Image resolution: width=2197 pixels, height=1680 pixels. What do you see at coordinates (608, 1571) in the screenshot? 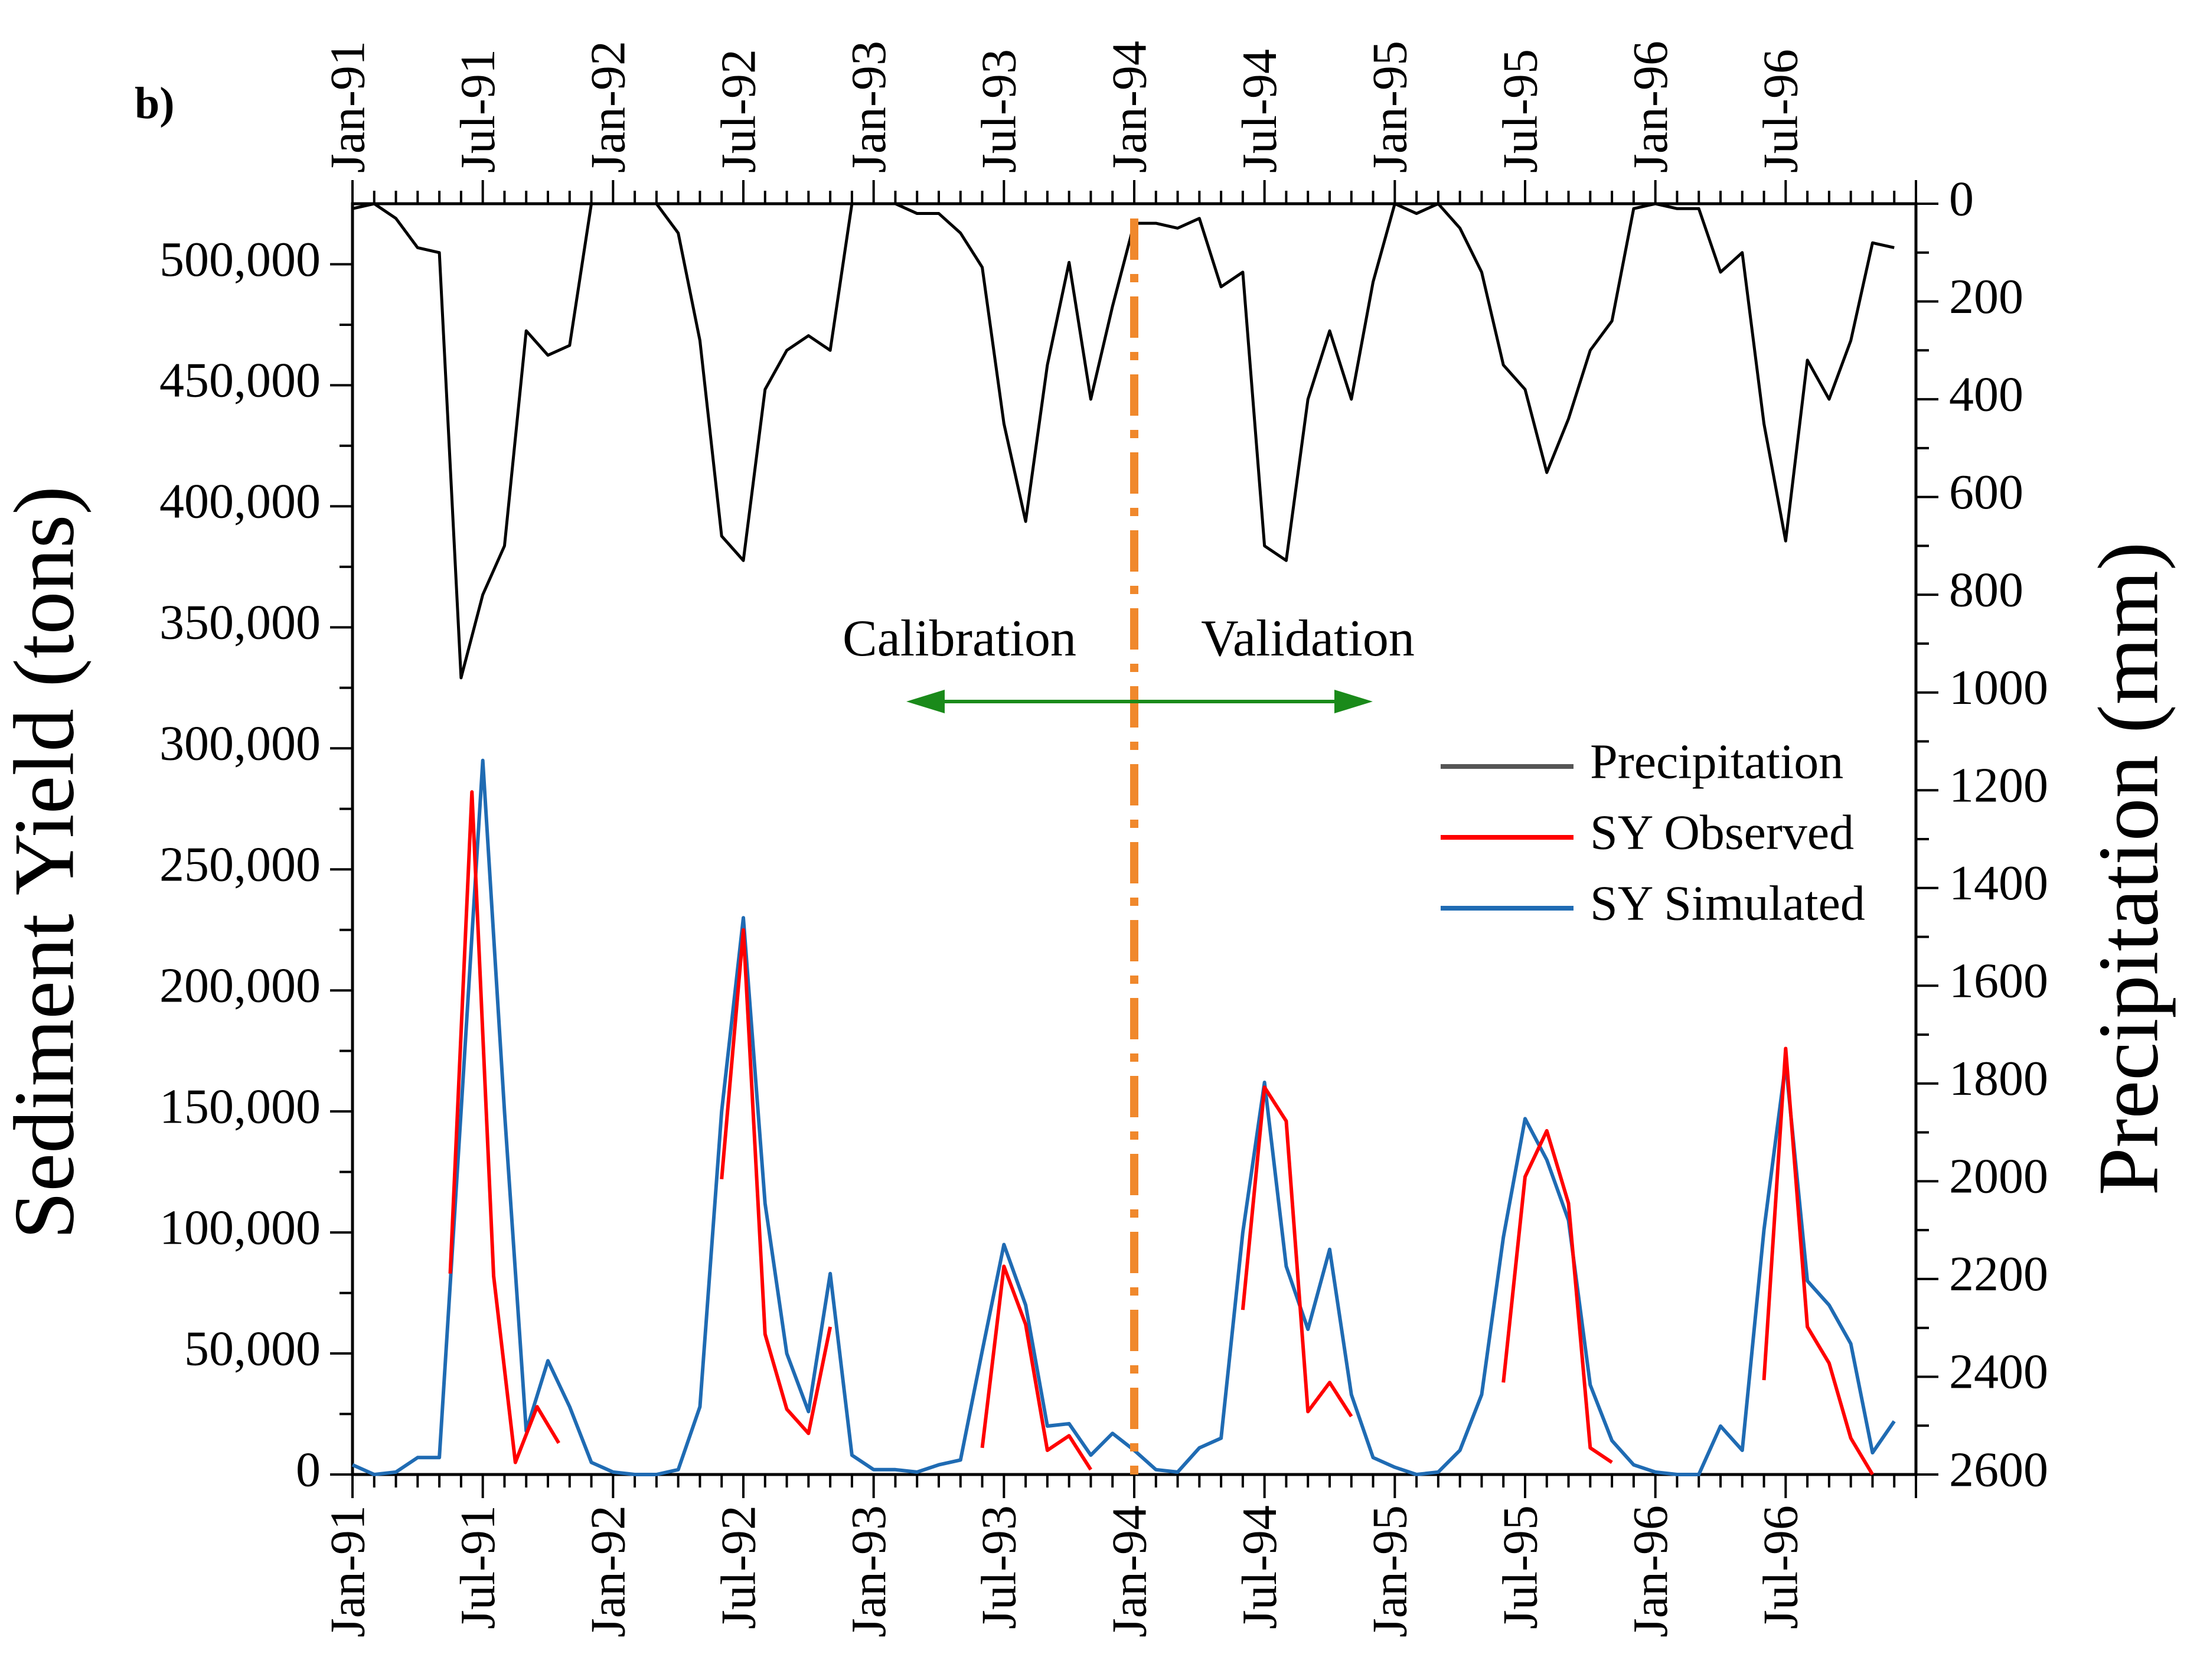
I see `x-tick-label-bottom: Jan-92` at bounding box center [608, 1571].